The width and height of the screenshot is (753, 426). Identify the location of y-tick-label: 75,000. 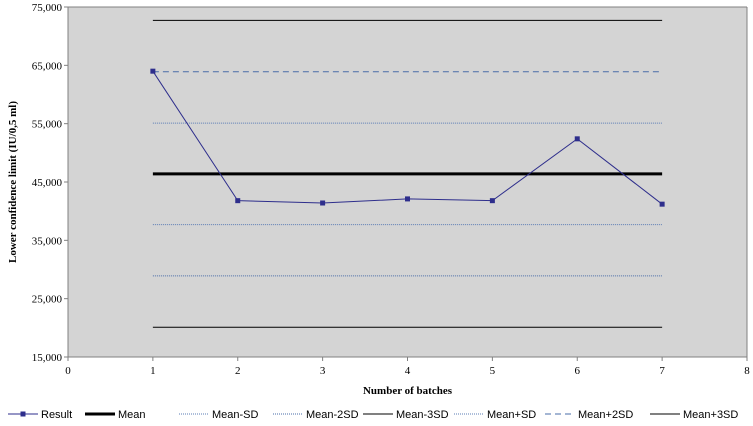
(47, 8).